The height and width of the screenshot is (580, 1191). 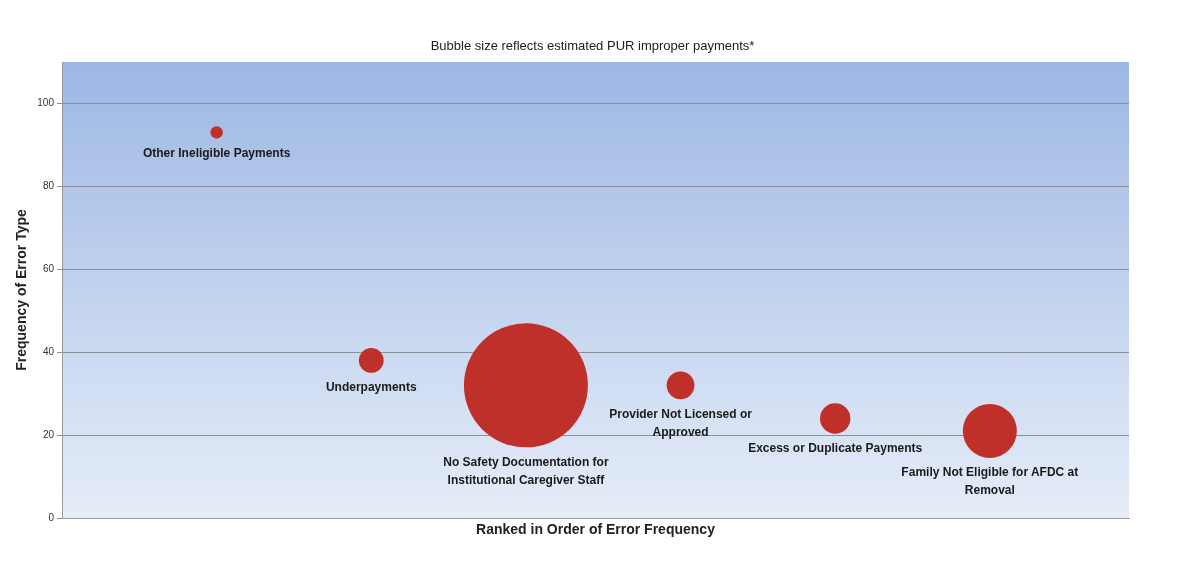 I want to click on y-tick-label: 40, so click(x=48, y=351).